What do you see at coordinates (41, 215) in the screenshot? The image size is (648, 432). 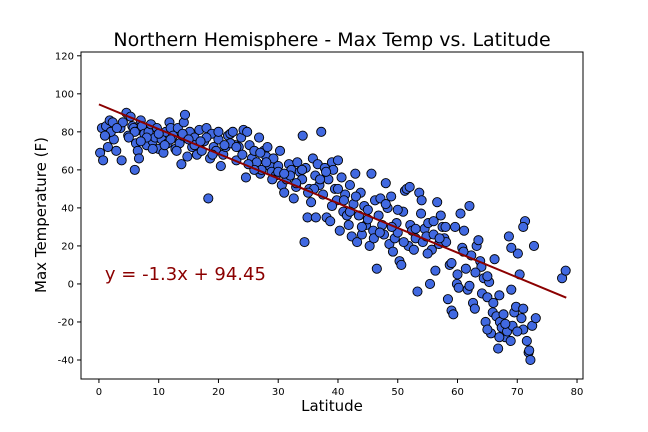 I see `y-axis-label: Max Temperature (F)` at bounding box center [41, 215].